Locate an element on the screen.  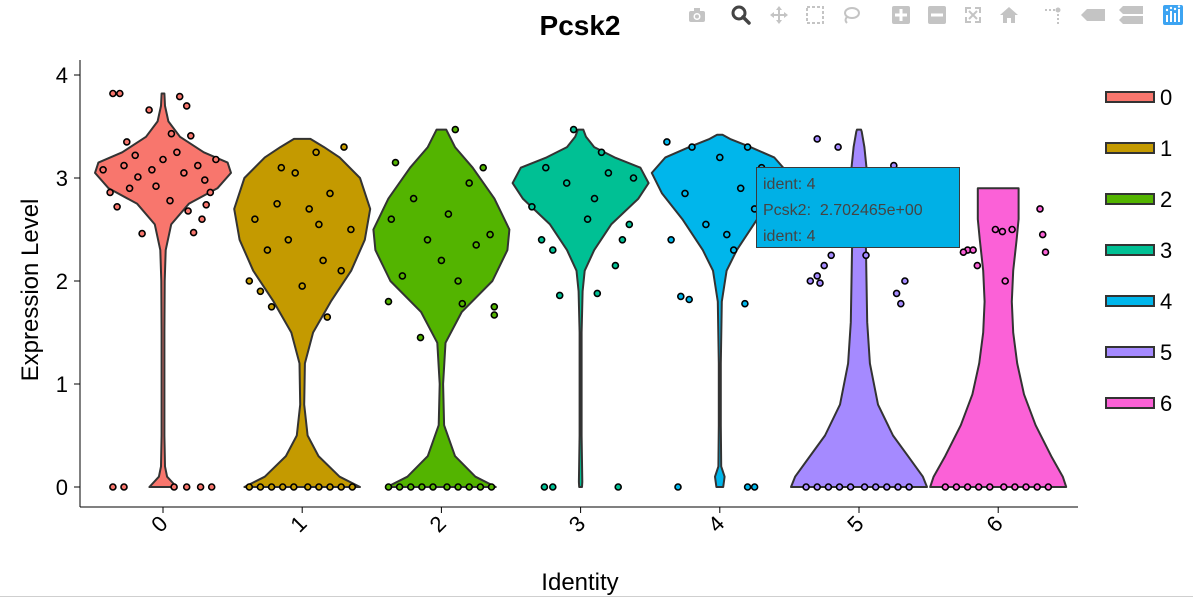
legend-label: 2 is located at coordinates (1166, 199).